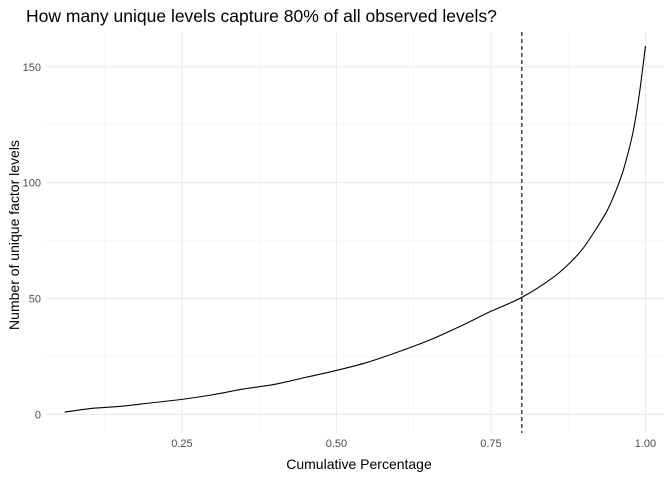 The image size is (672, 480). I want to click on y-tick-label: 100, so click(32, 184).